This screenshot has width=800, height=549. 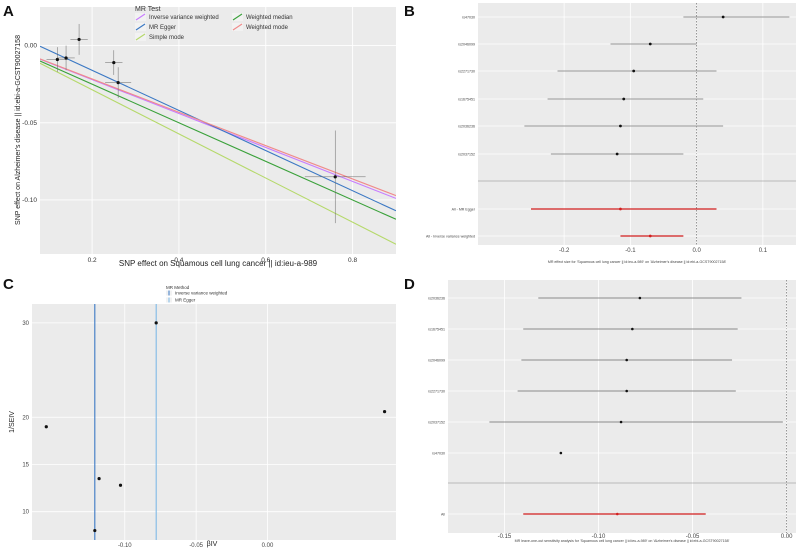 What do you see at coordinates (436, 423) in the screenshot?
I see `panel-d-row-label: rs2037152` at bounding box center [436, 423].